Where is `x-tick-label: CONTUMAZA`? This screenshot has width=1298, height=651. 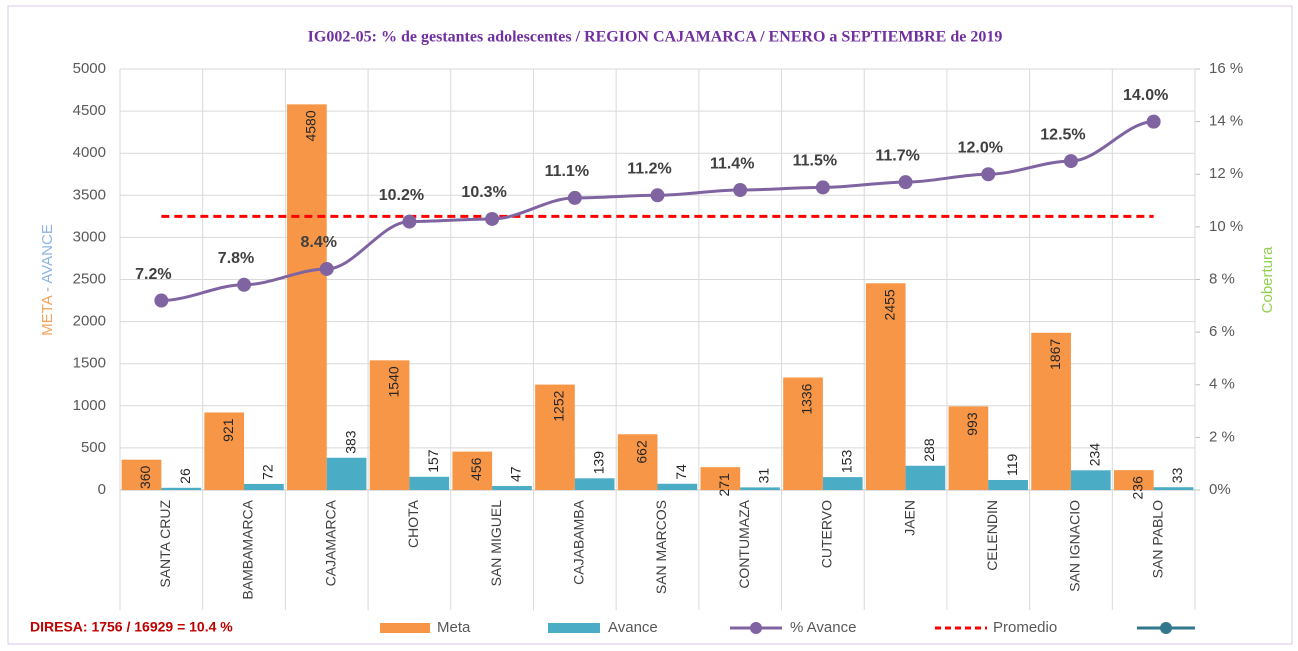
x-tick-label: CONTUMAZA is located at coordinates (744, 543).